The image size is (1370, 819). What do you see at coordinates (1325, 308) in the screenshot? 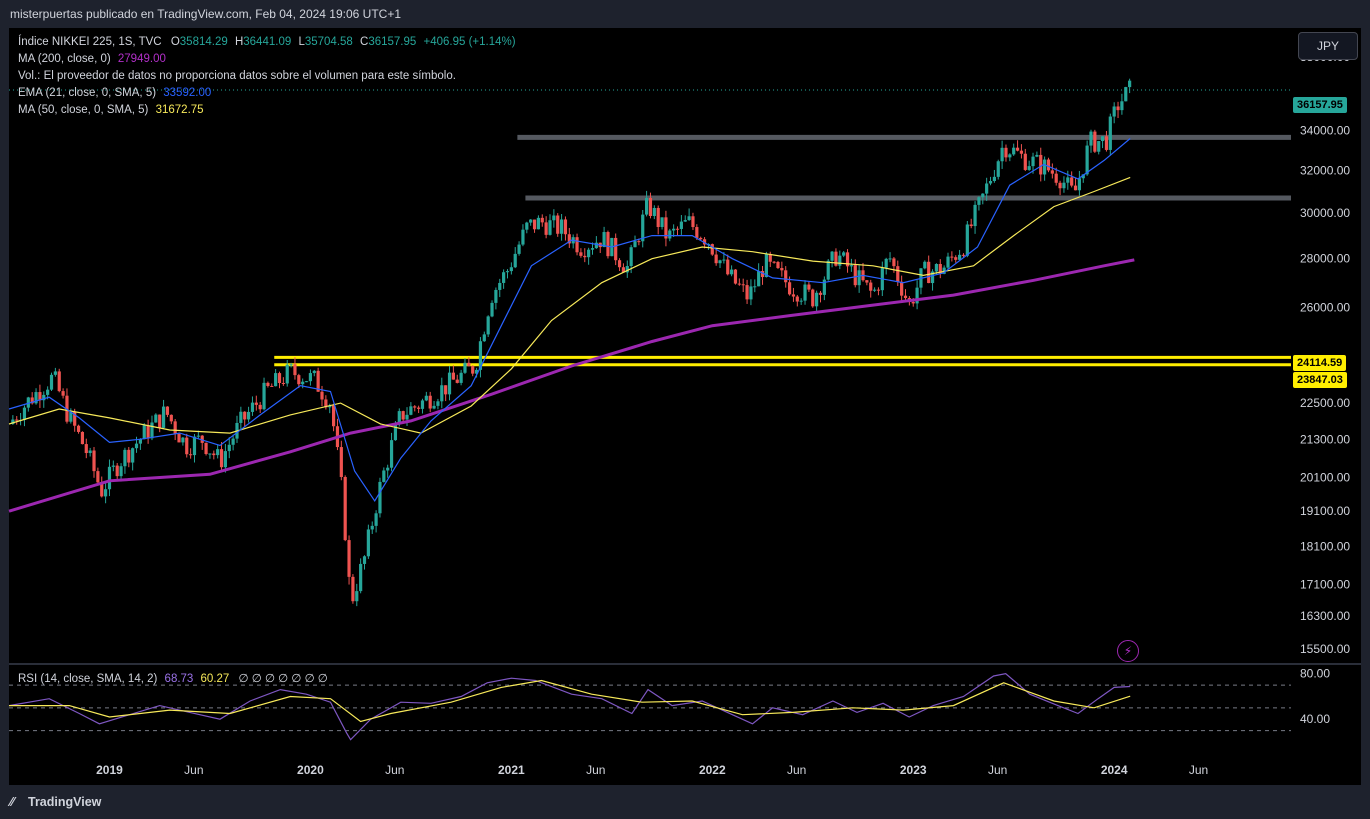
I see `y-tick-label: 26000.00` at bounding box center [1325, 308].